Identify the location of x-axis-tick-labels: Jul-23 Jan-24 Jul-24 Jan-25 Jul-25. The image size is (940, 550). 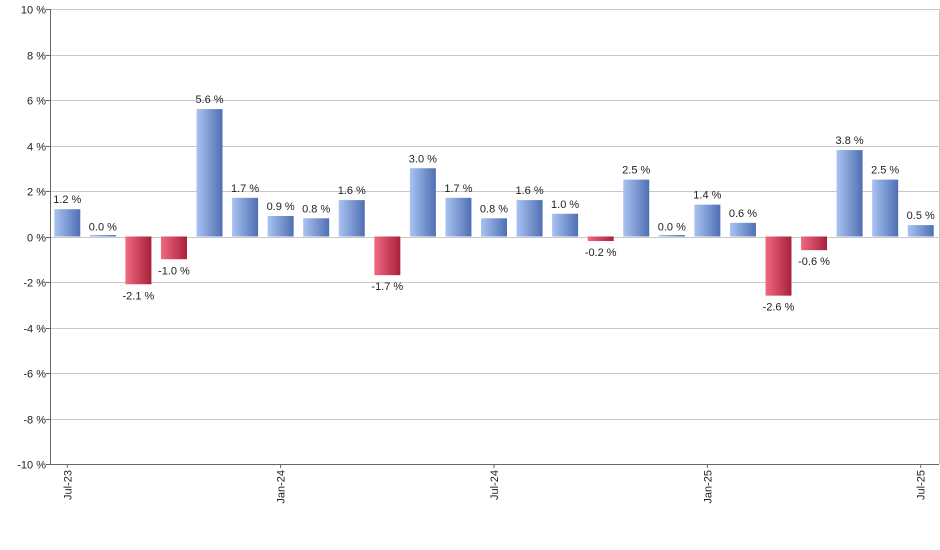
(495, 484).